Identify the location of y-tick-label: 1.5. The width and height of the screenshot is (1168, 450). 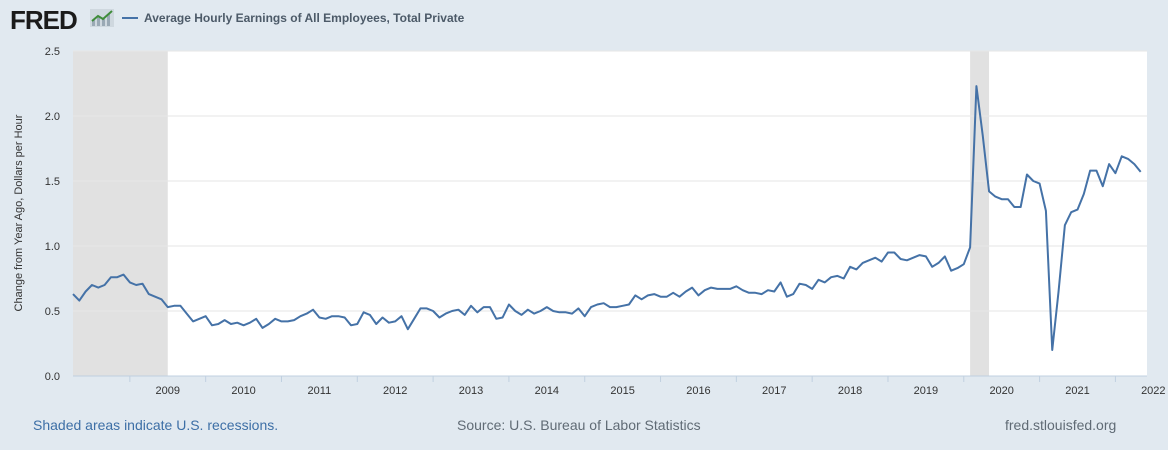
(52, 182).